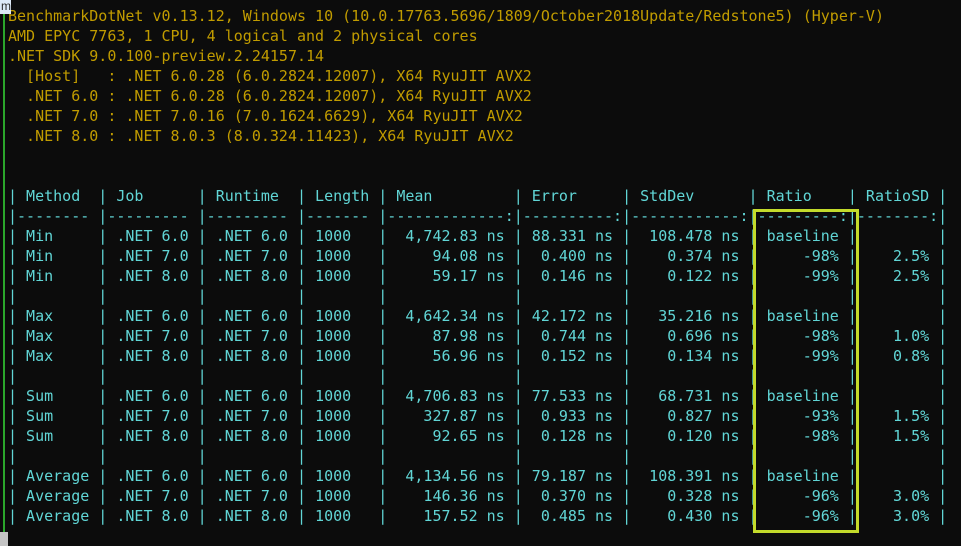 Image resolution: width=961 pixels, height=546 pixels. Describe the element at coordinates (4, 266) in the screenshot. I see `window-edge-line` at that location.